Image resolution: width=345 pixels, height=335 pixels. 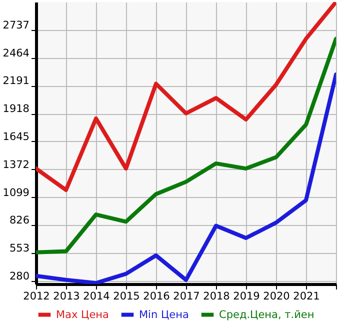 What do you see at coordinates (82, 314) in the screenshot?
I see `legend-label: Max Цена` at bounding box center [82, 314].